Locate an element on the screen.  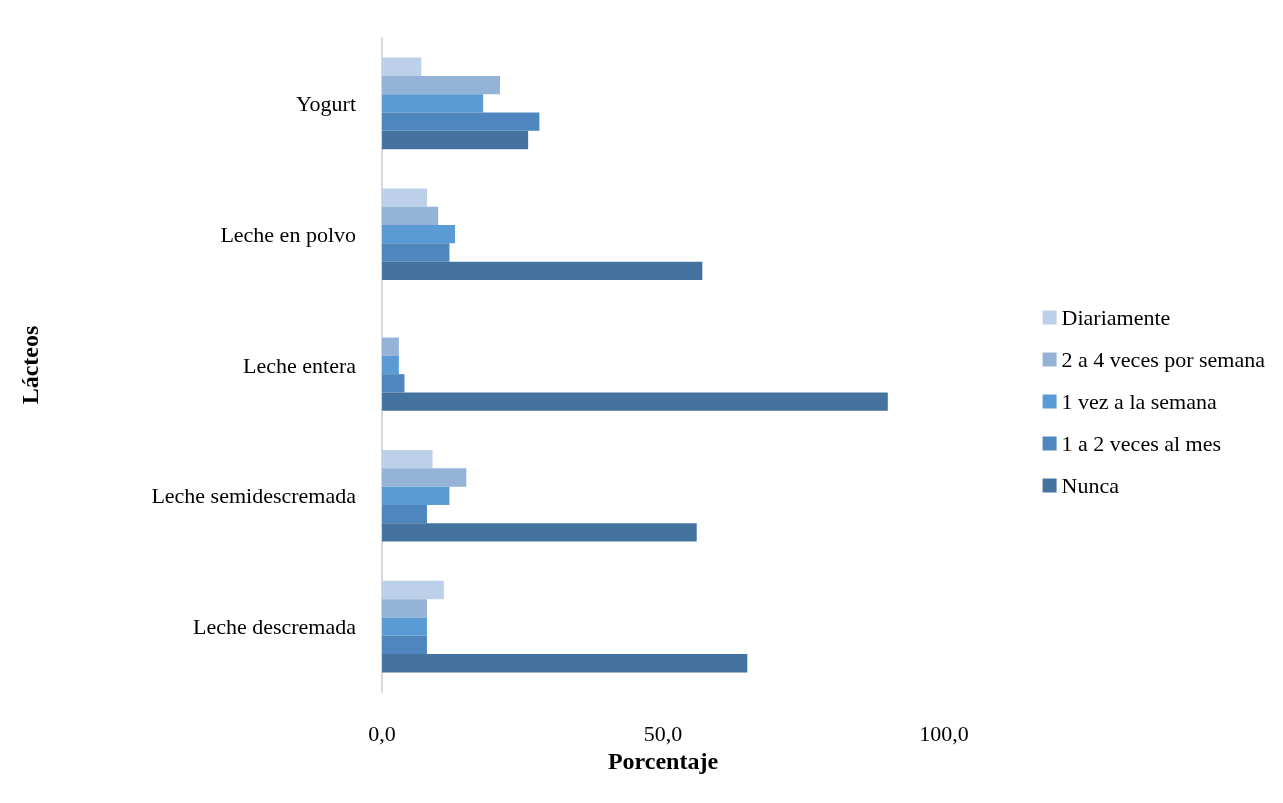
x-axis-title: Porcentaje is located at coordinates (663, 760).